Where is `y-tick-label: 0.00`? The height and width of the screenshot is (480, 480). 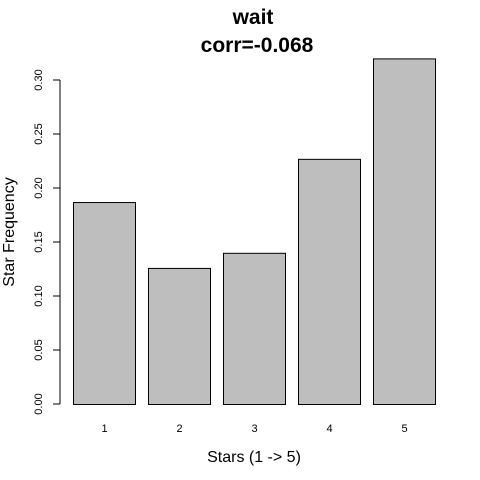
y-tick-label: 0.00 is located at coordinates (39, 403).